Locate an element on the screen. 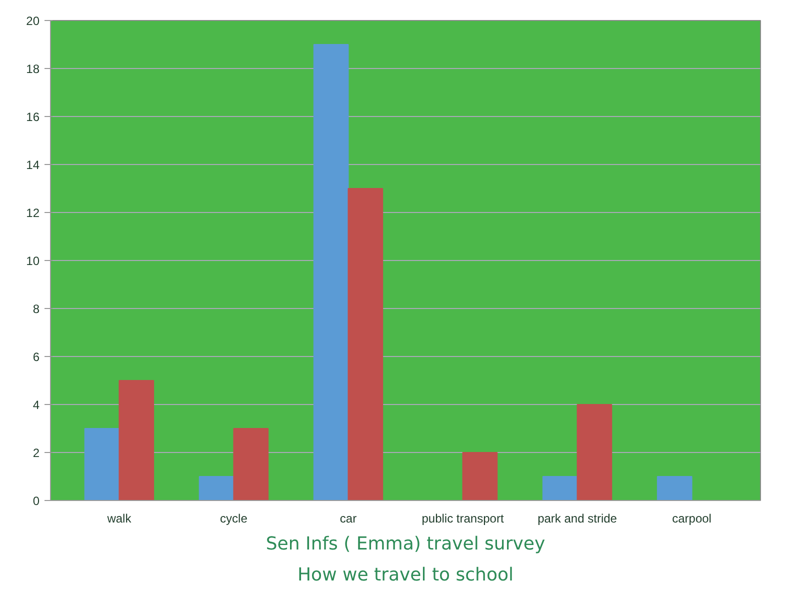  y-tick-label: 4 is located at coordinates (36, 405).